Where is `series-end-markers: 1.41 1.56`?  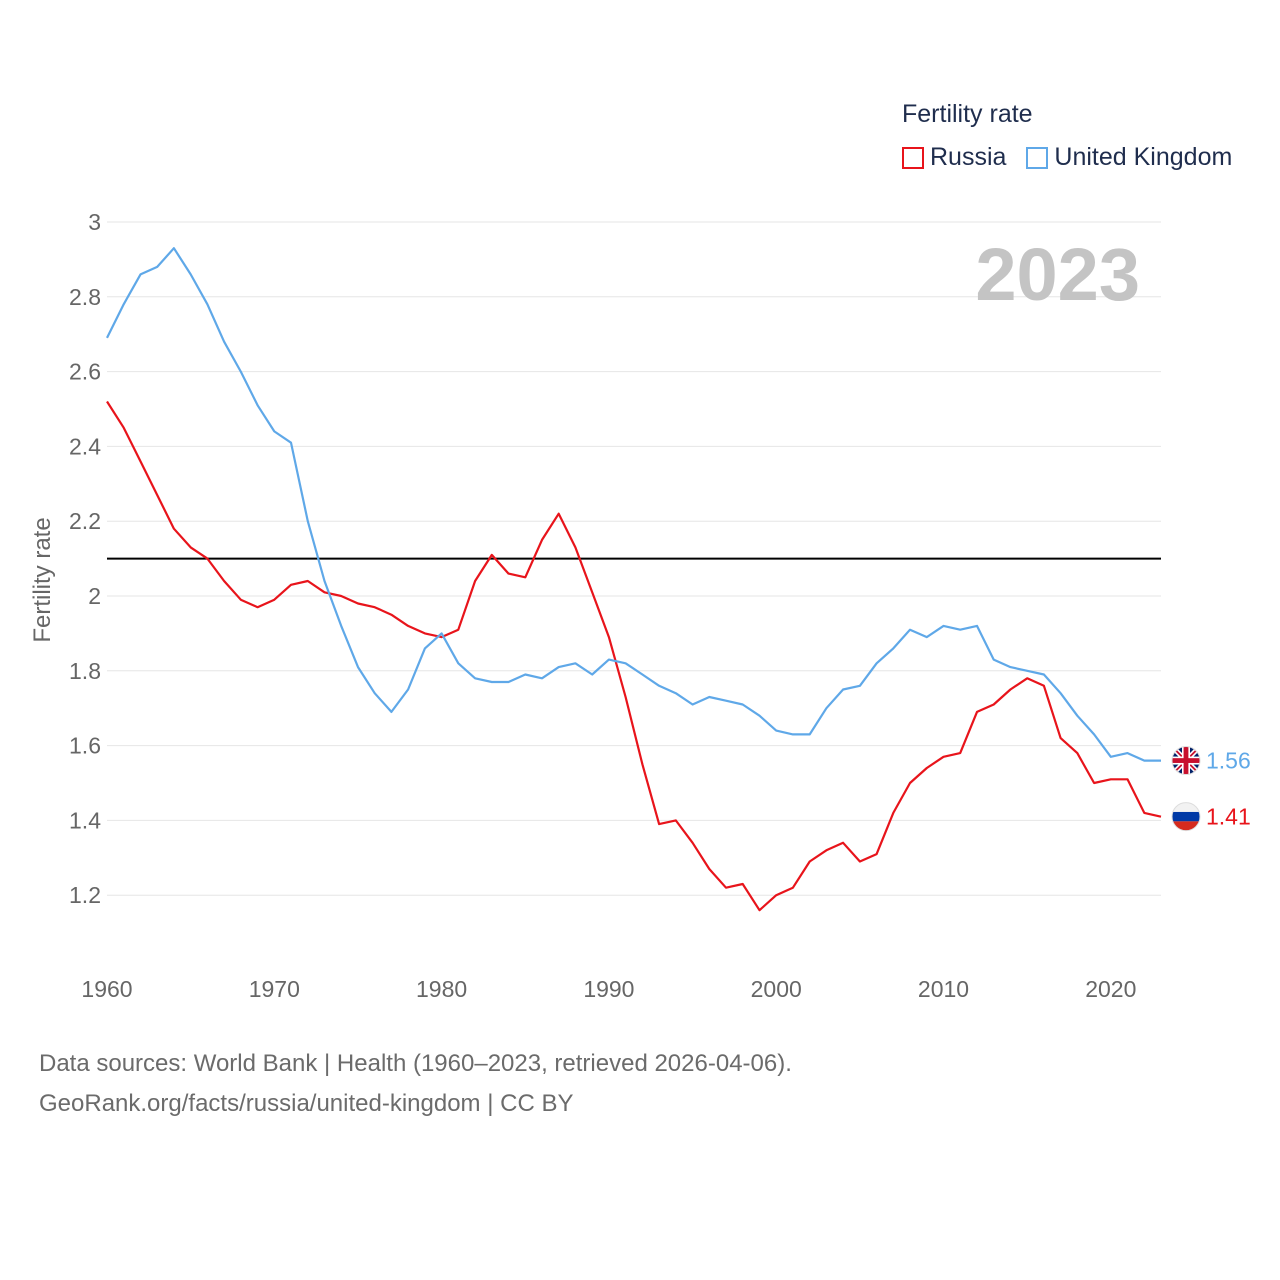
series-end-markers: 1.41 1.56 is located at coordinates (1211, 789).